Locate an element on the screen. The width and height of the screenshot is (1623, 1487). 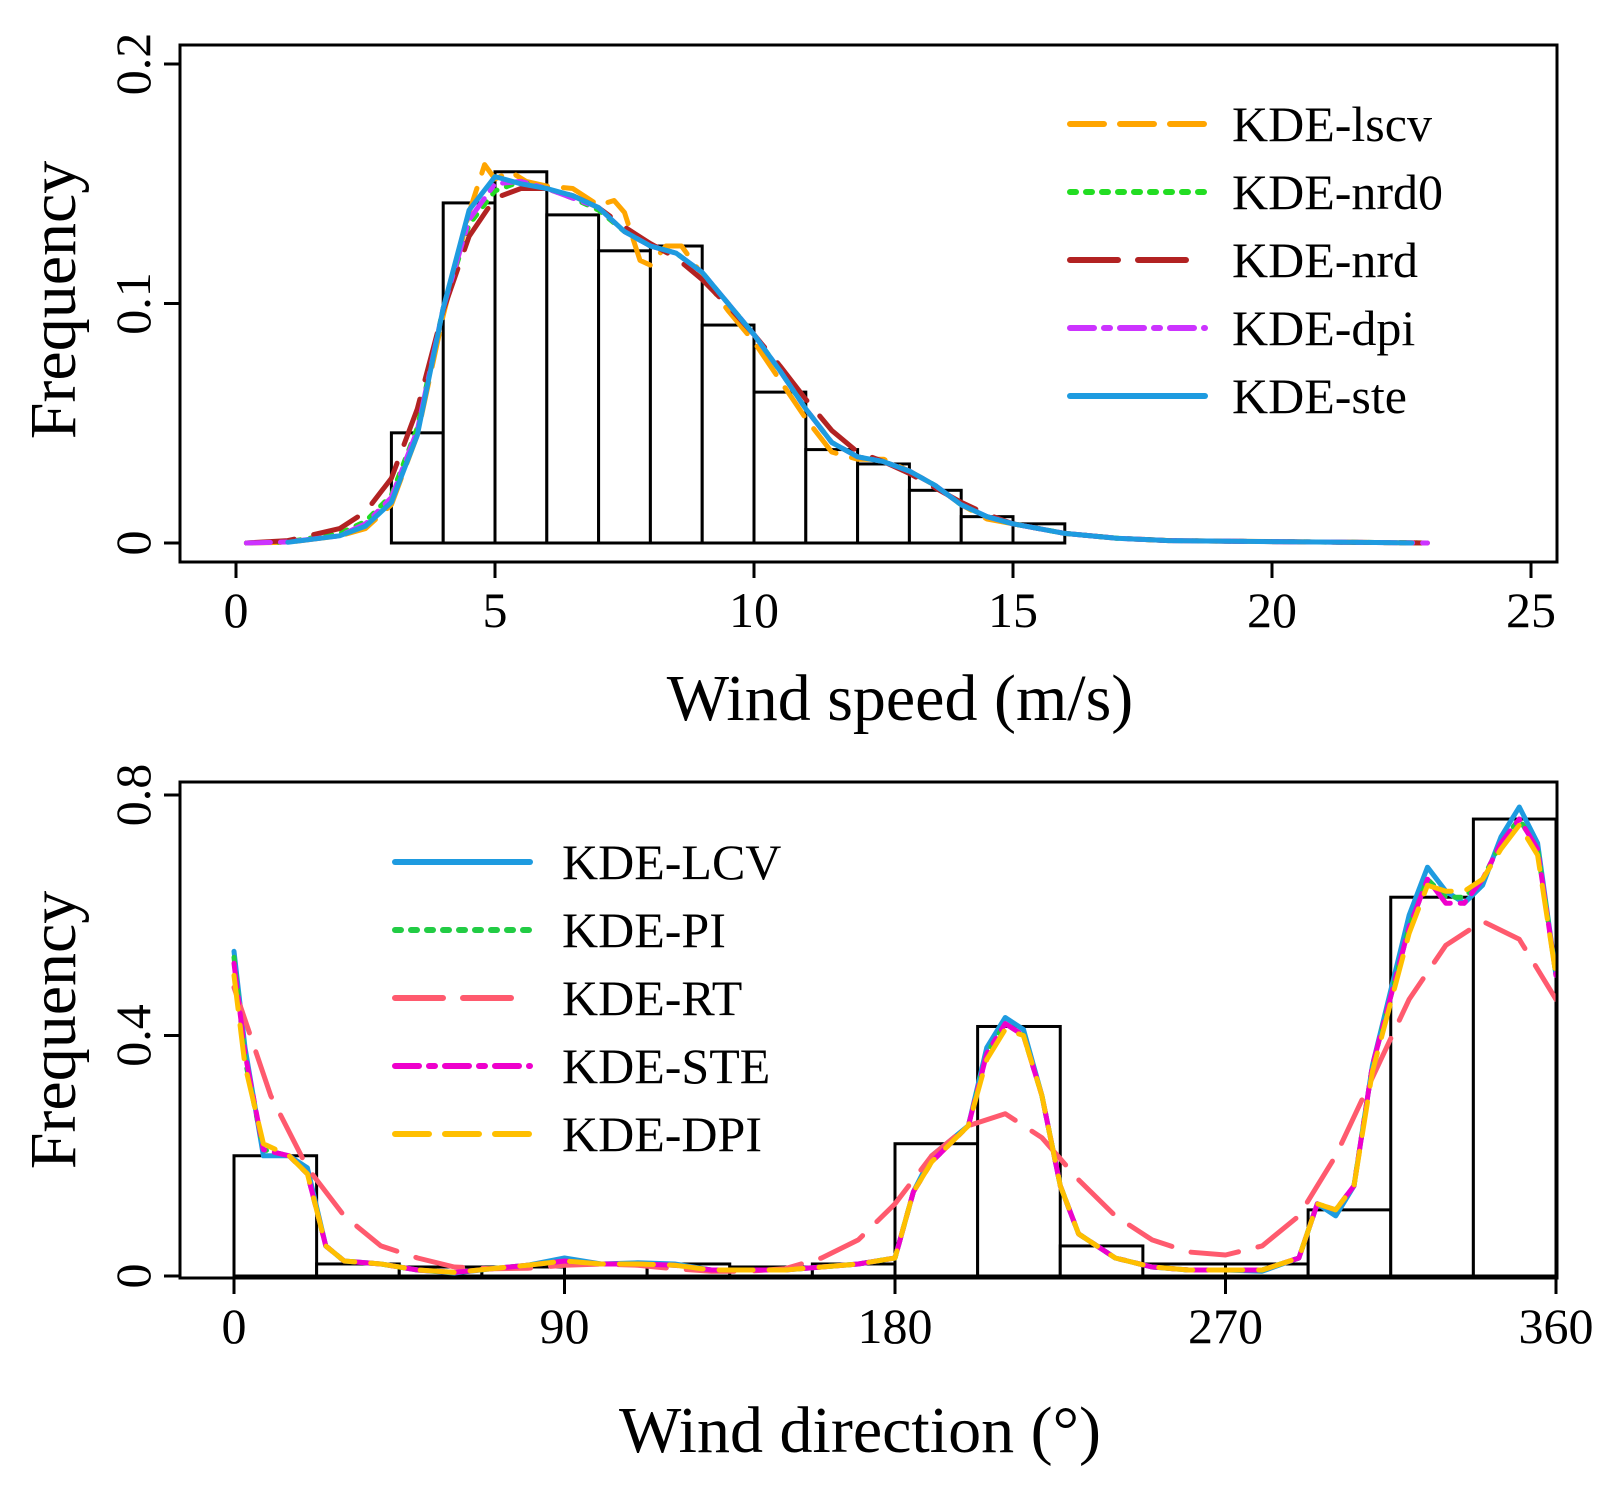
x-axis-title: Wind speed (m/s) is located at coordinates (900, 698).